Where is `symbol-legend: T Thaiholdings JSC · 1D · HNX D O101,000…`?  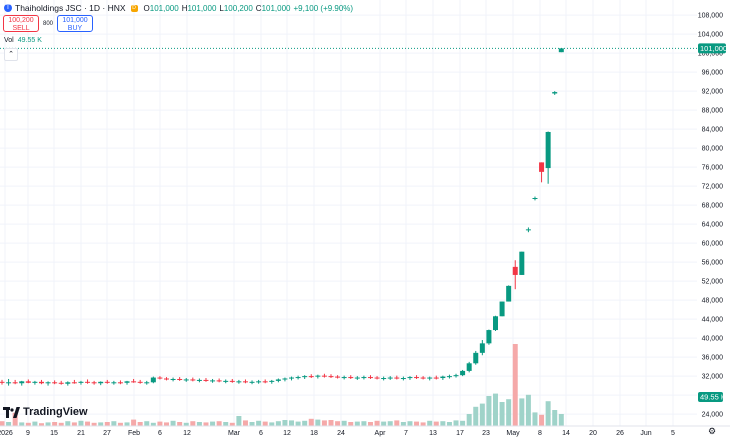
symbol-legend: T Thaiholdings JSC · 1D · HNX D O101,000… is located at coordinates (178, 8).